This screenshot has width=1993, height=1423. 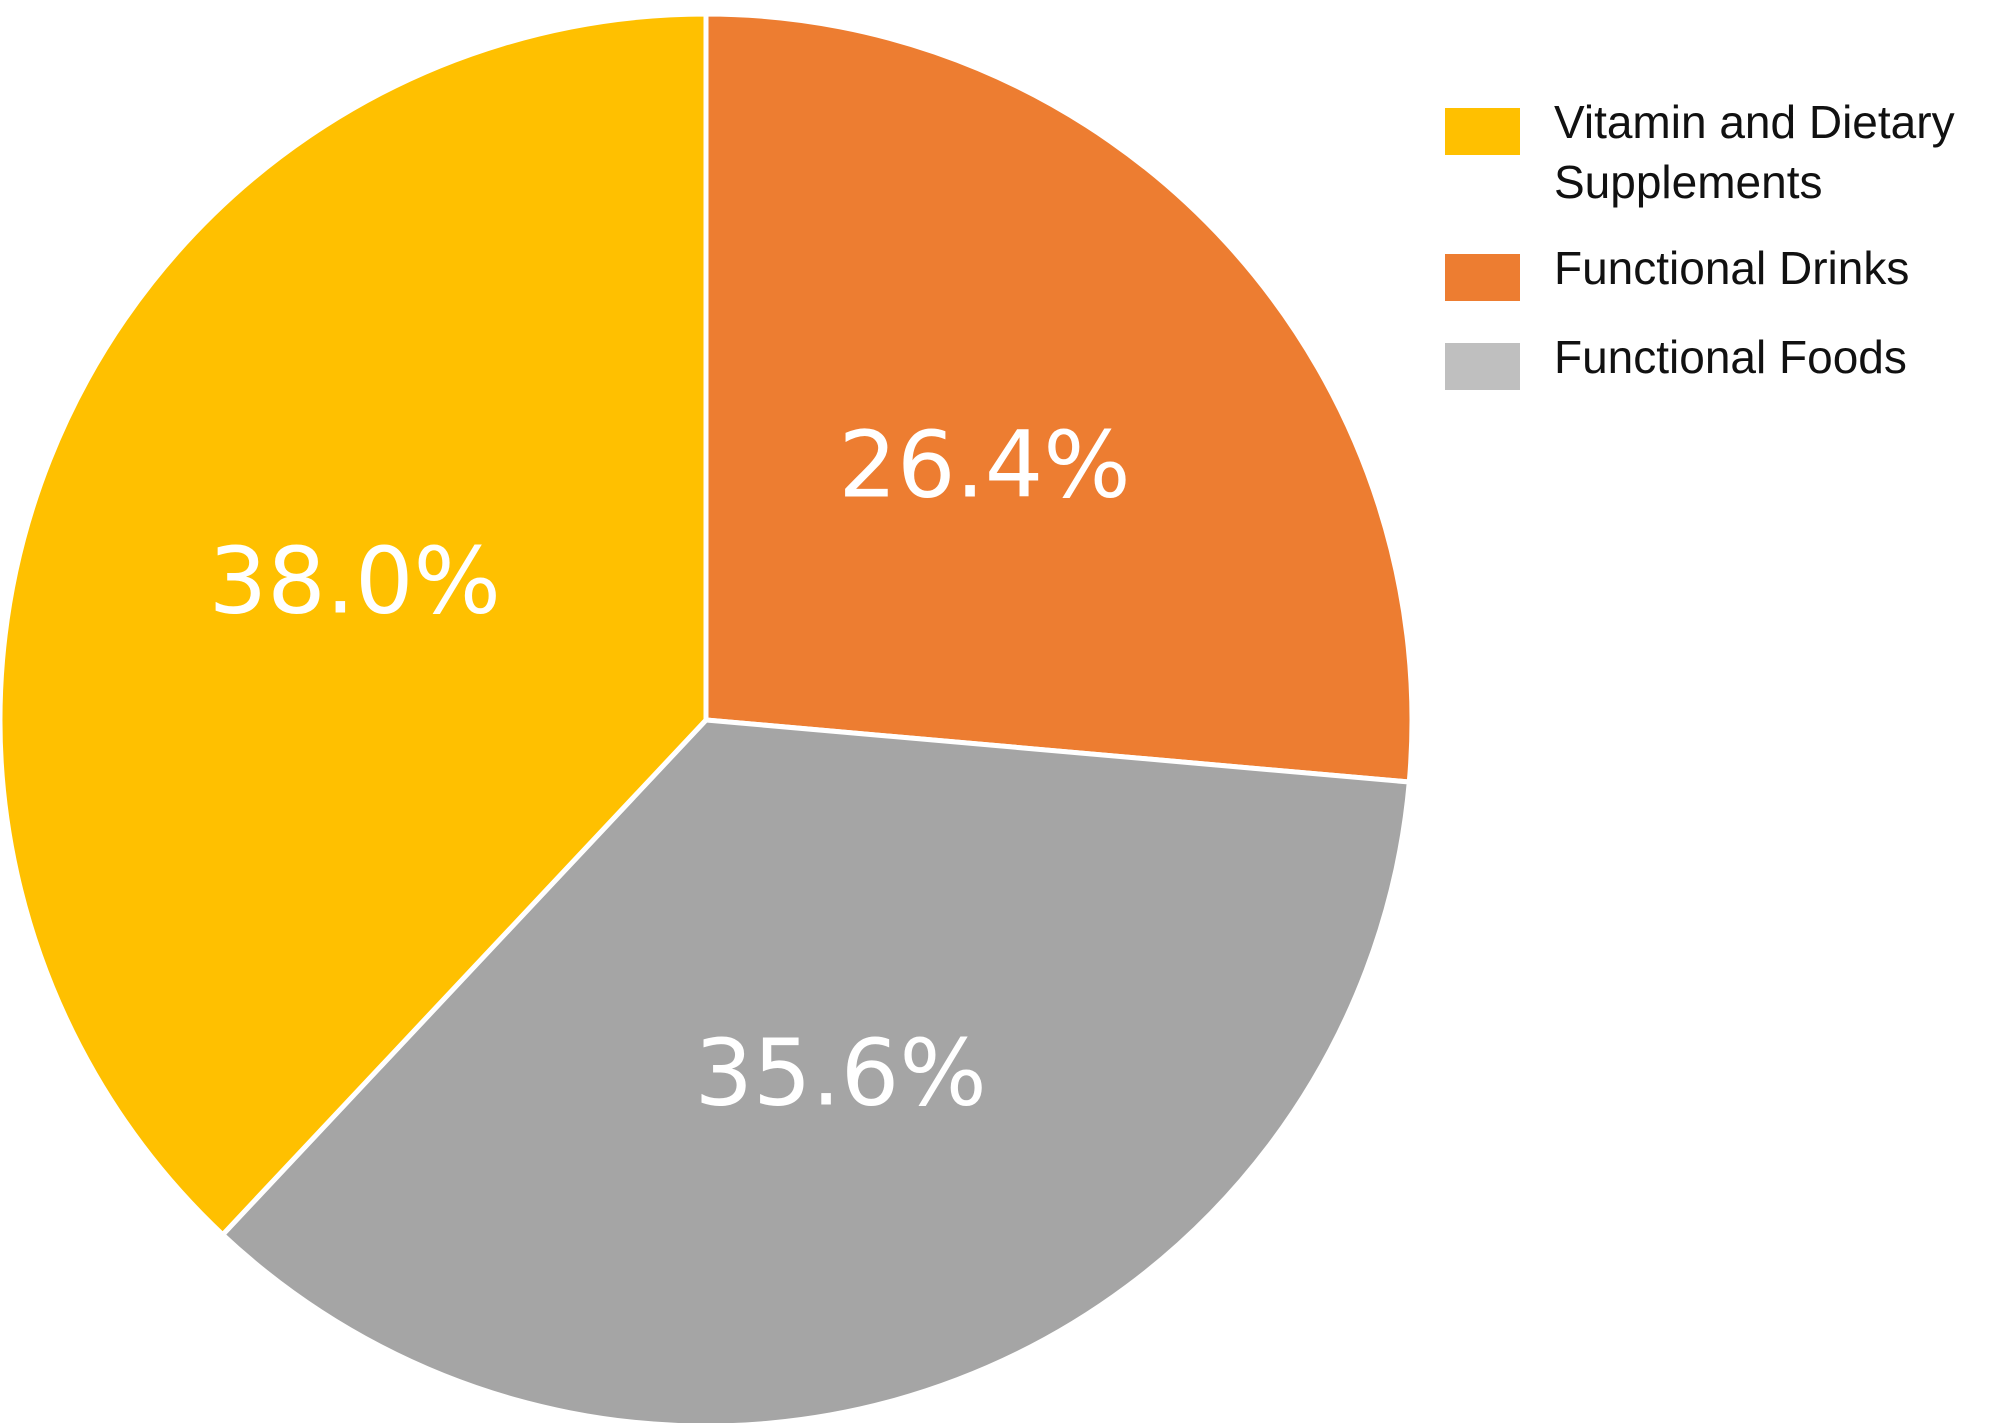 I want to click on slice-value-label-vitamin-and-dietary-supplements: 38.0%, so click(x=355, y=580).